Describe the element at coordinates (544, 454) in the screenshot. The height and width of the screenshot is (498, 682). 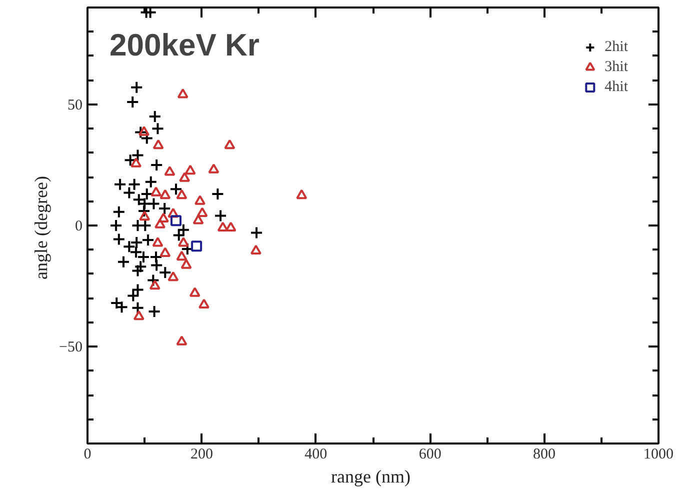
I see `x-tick-label: 800` at that location.